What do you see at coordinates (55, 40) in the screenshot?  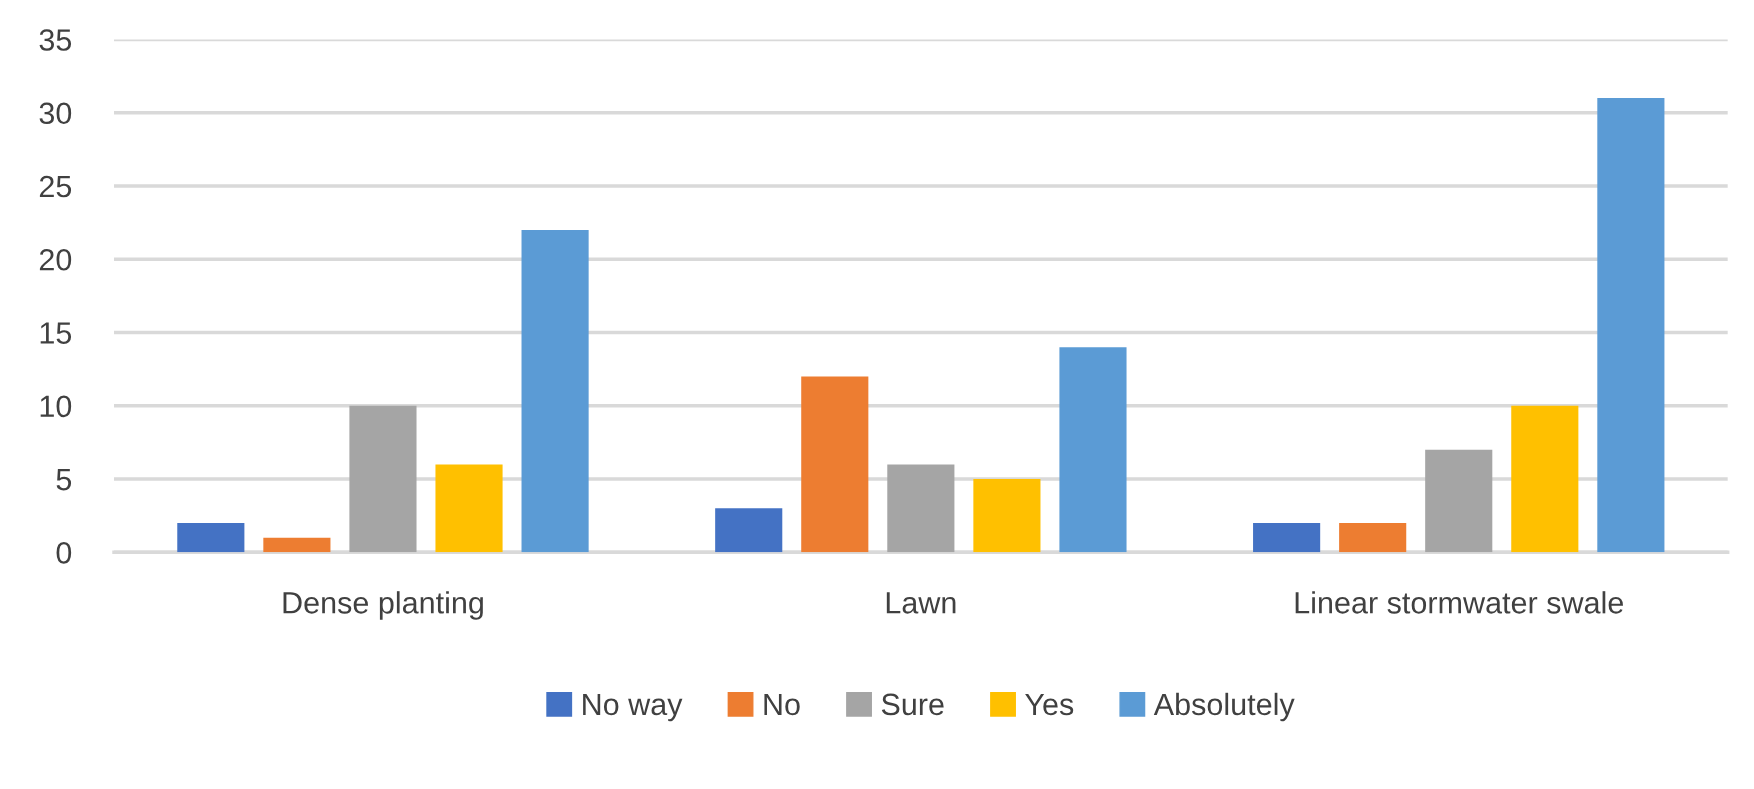 I see `y-tick-label: 35` at bounding box center [55, 40].